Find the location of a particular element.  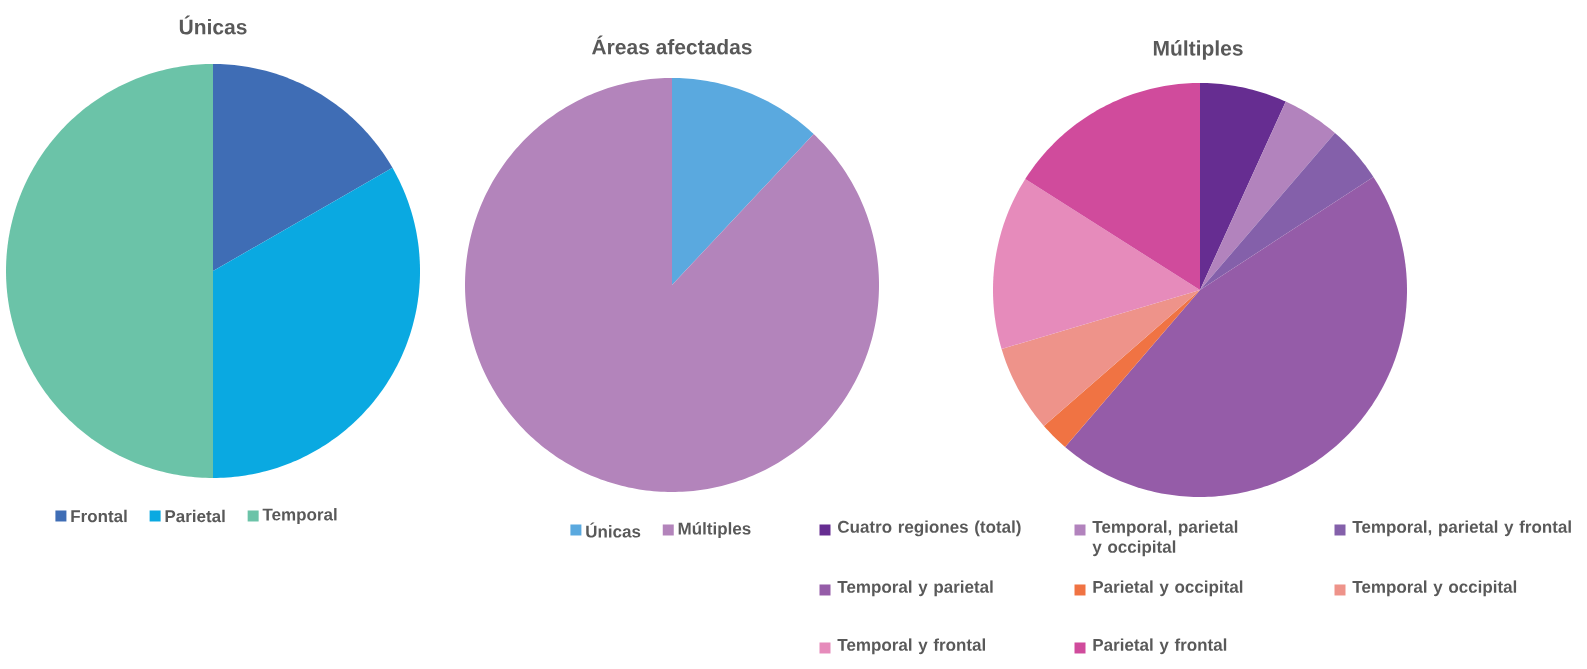

legend-label: Temporal, parietal y frontal is located at coordinates (1461, 528).